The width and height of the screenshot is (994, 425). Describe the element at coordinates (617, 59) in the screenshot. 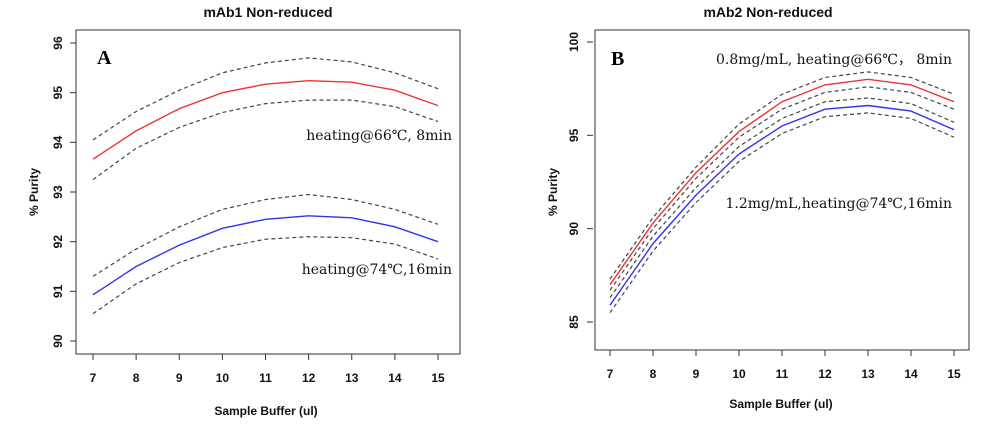

I see `panel-label: B` at that location.